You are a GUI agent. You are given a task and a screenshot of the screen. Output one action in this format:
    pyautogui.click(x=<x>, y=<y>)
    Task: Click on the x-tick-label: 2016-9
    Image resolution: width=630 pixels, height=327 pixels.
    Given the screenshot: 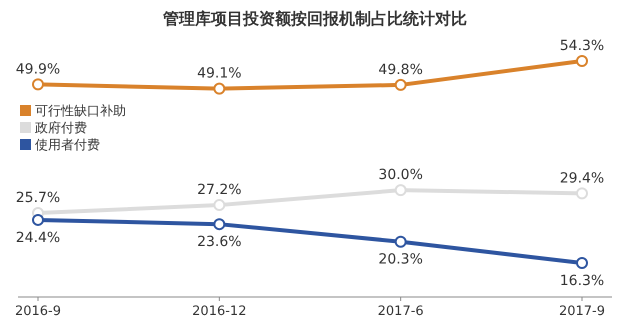 What is the action you would take?
    pyautogui.click(x=38, y=311)
    